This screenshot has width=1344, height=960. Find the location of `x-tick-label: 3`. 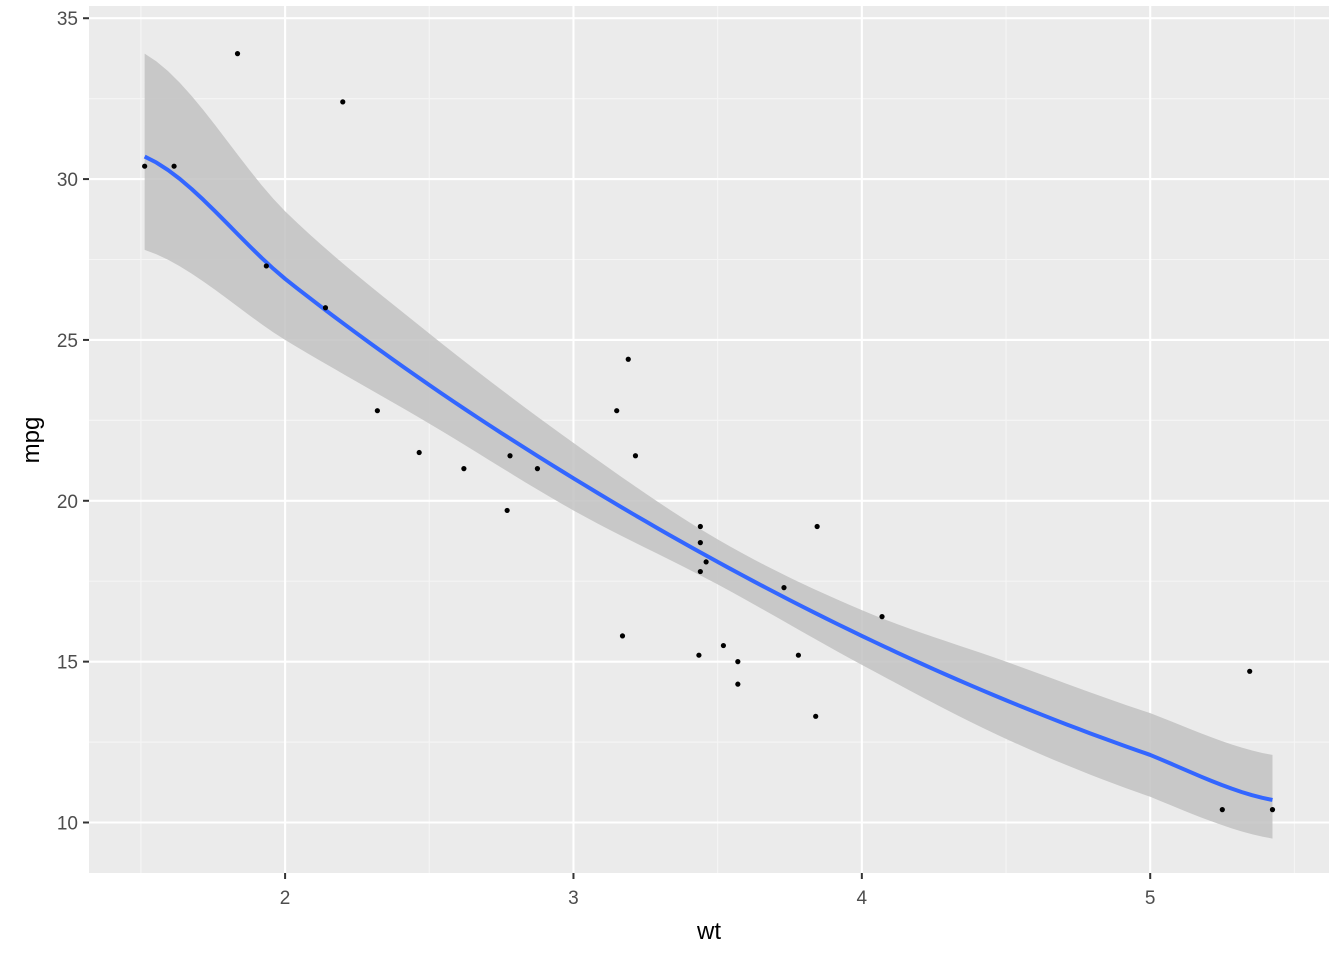

x-tick-label: 3 is located at coordinates (573, 898).